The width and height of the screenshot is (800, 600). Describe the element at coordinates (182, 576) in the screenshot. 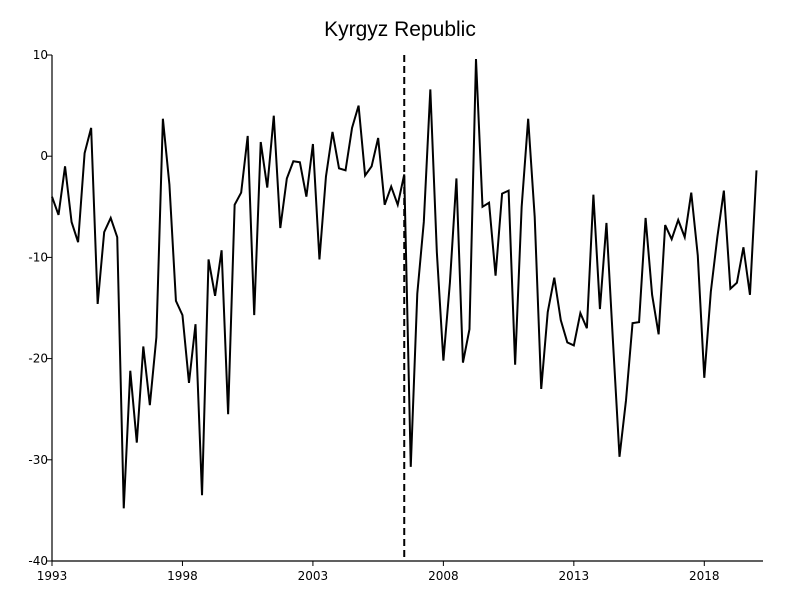

I see `x-tick-label: 1998` at that location.